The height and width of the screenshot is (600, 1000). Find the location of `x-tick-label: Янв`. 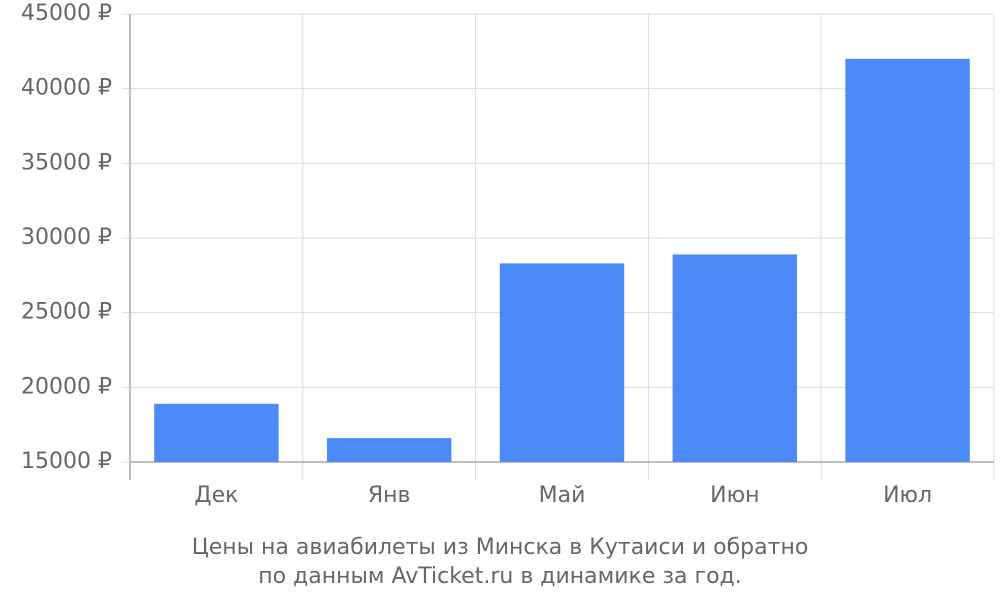

x-tick-label: Янв is located at coordinates (389, 495).